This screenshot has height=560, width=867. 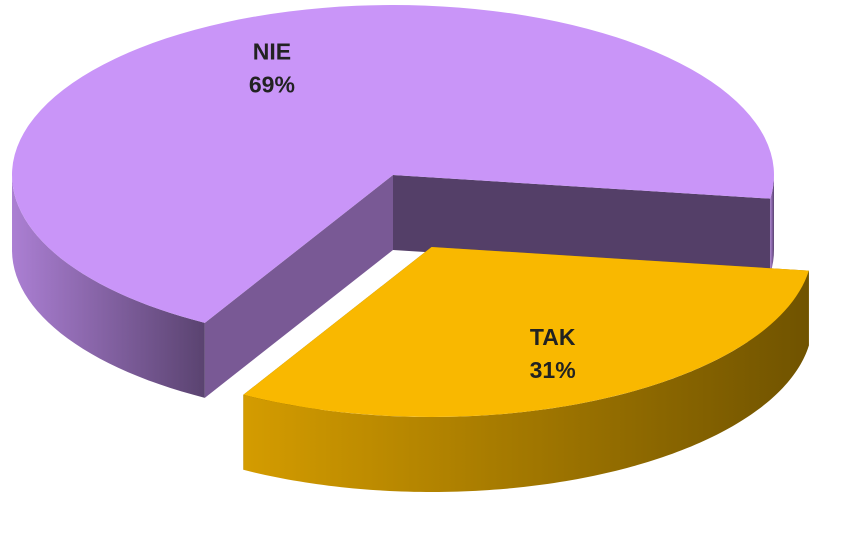 What do you see at coordinates (553, 370) in the screenshot?
I see `slice-value-label: 31%` at bounding box center [553, 370].